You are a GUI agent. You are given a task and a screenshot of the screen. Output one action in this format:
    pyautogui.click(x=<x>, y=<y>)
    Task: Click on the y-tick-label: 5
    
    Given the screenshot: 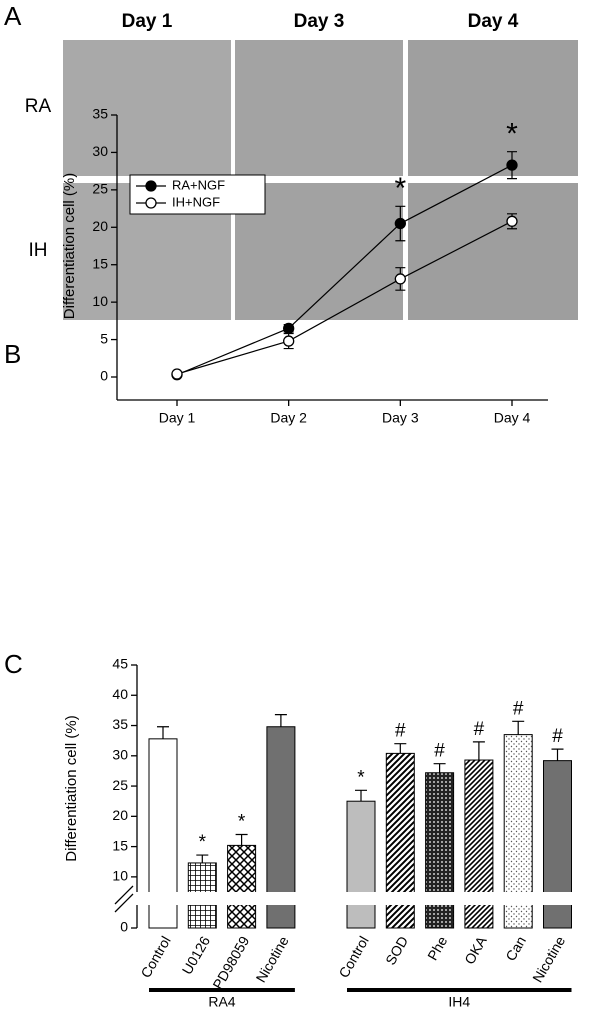 What is the action you would take?
    pyautogui.click(x=104, y=338)
    